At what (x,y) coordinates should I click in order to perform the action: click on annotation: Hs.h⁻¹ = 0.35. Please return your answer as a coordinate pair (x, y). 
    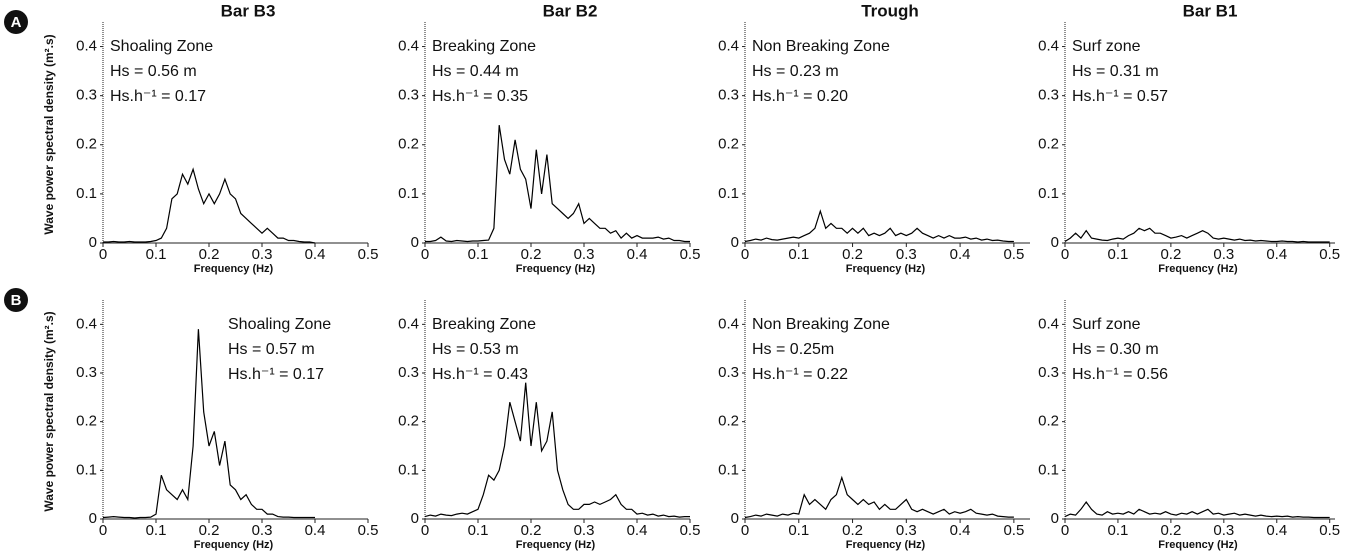
    Looking at the image, I should click on (480, 96).